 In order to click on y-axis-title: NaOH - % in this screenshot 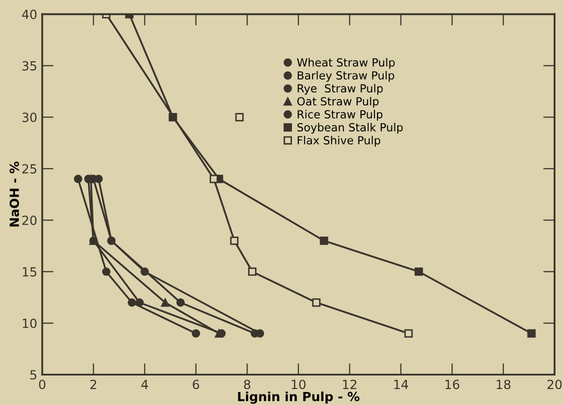, I will do `click(15, 194)`.